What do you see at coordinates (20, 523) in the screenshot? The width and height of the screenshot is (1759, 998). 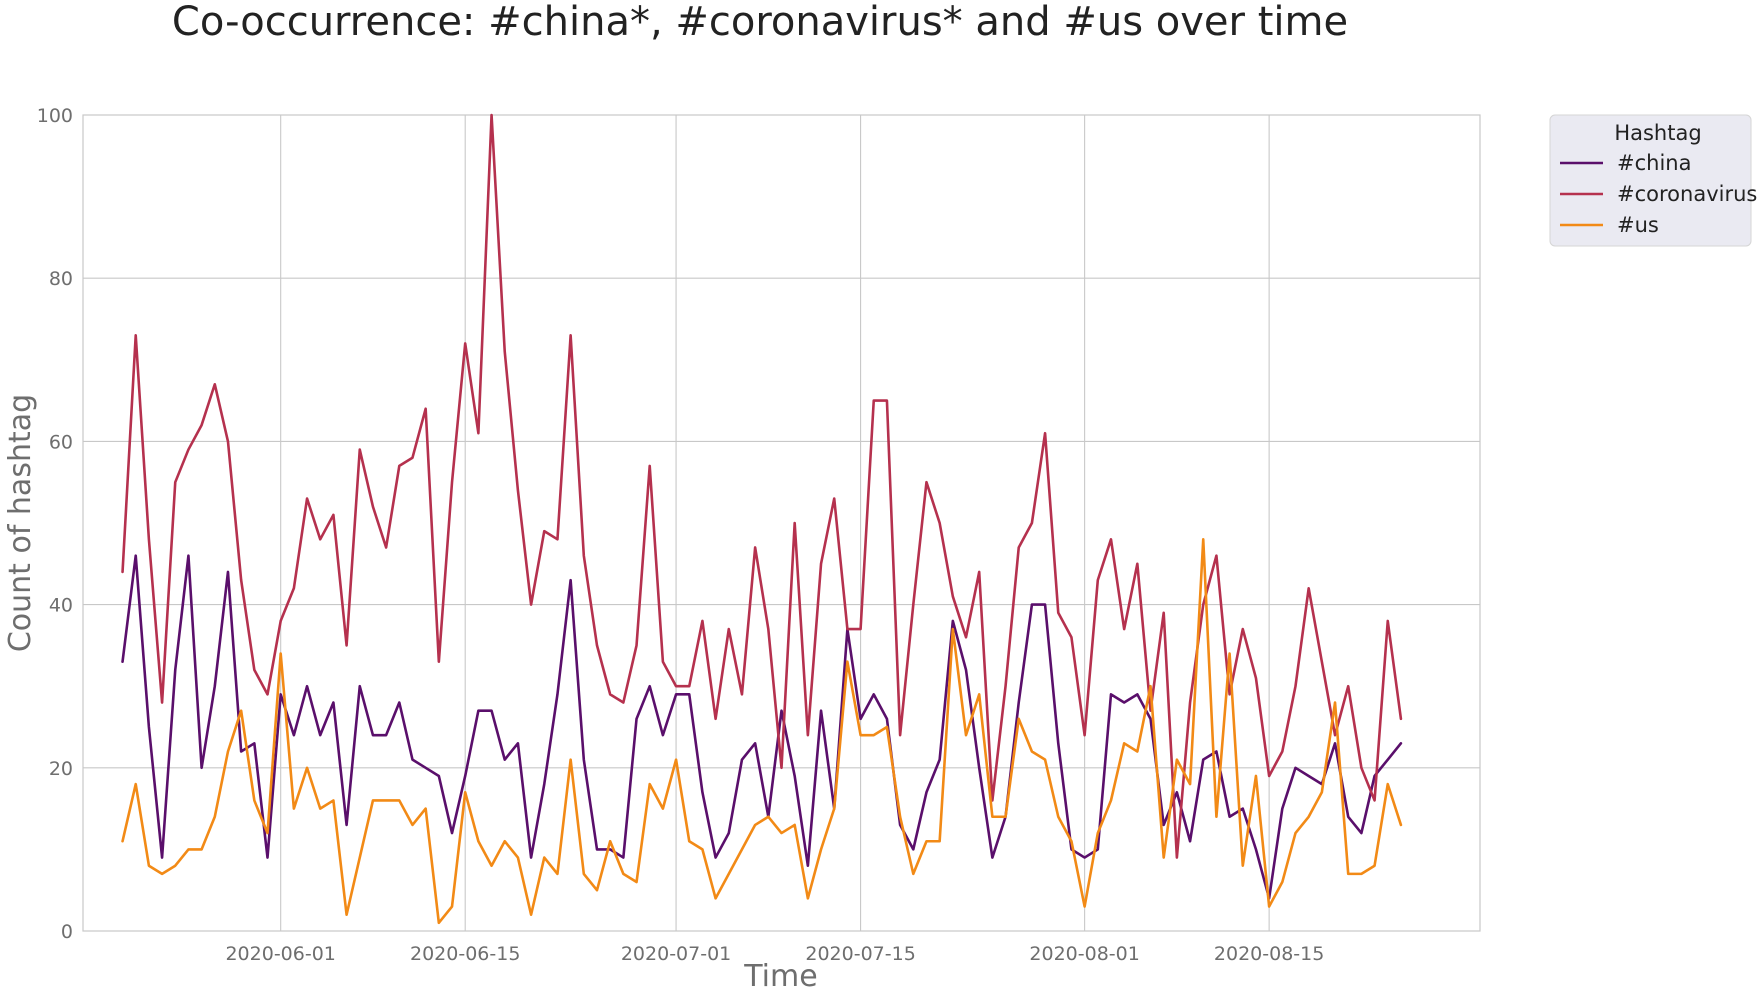 I see `y-axis-label: Count of hashtag` at bounding box center [20, 523].